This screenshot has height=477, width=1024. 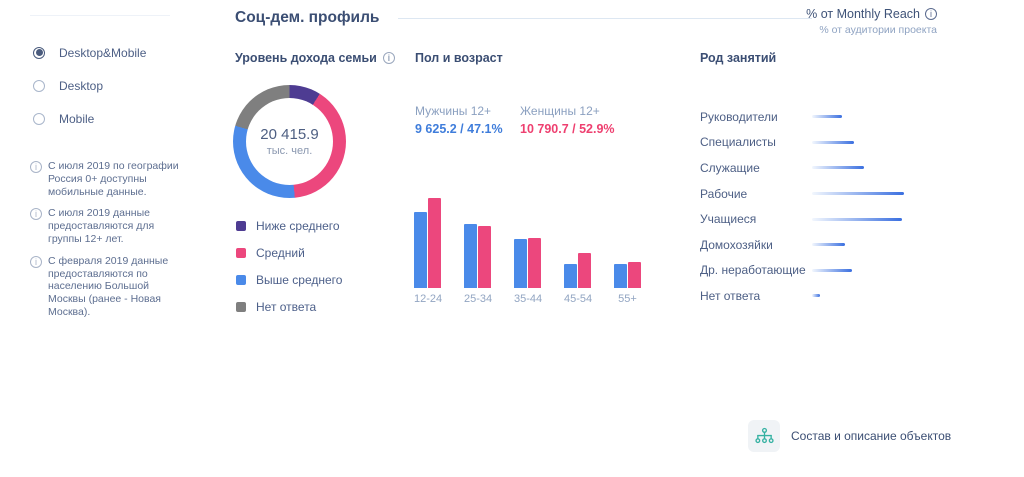 I want to click on age-group: 45-54, so click(x=578, y=250).